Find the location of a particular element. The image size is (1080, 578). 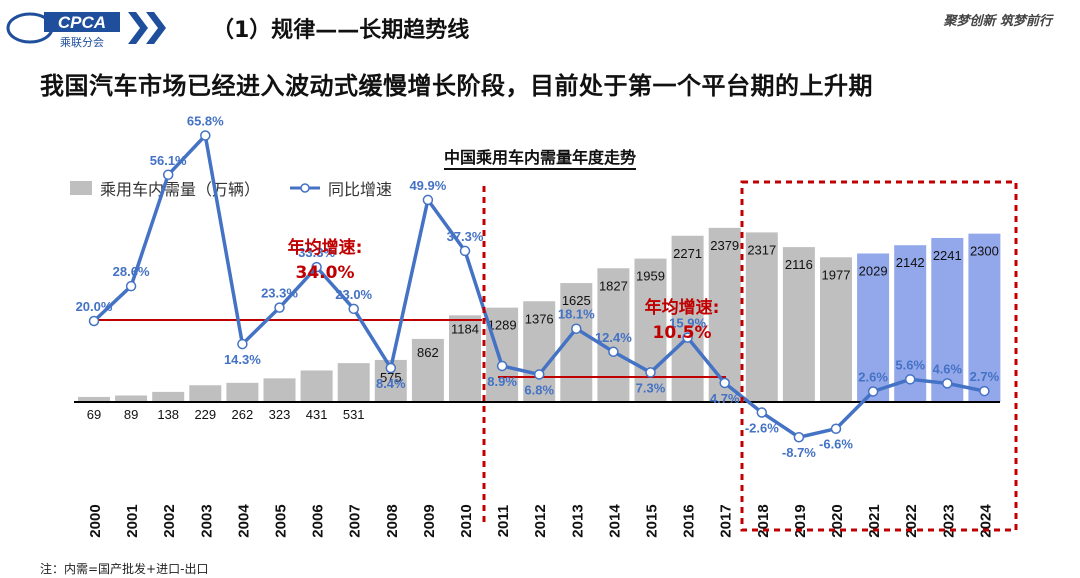

growth-point-2018 is located at coordinates (762, 412).